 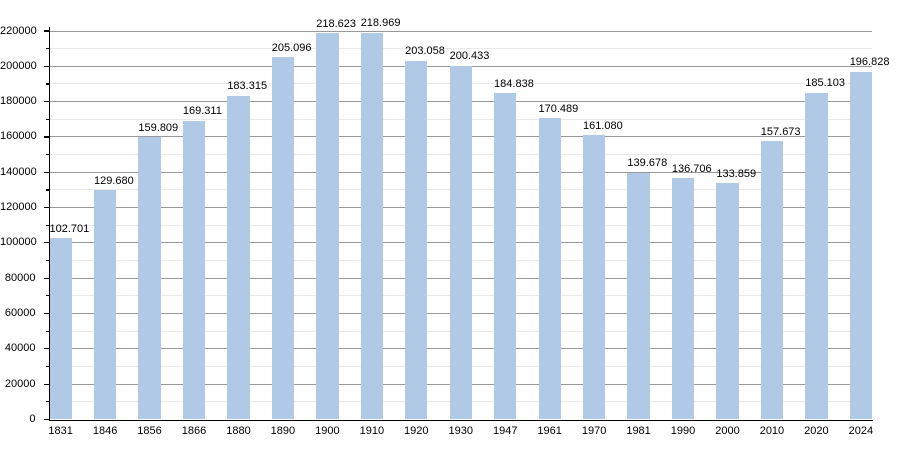 What do you see at coordinates (425, 51) in the screenshot?
I see `bar-value-label: 203.058` at bounding box center [425, 51].